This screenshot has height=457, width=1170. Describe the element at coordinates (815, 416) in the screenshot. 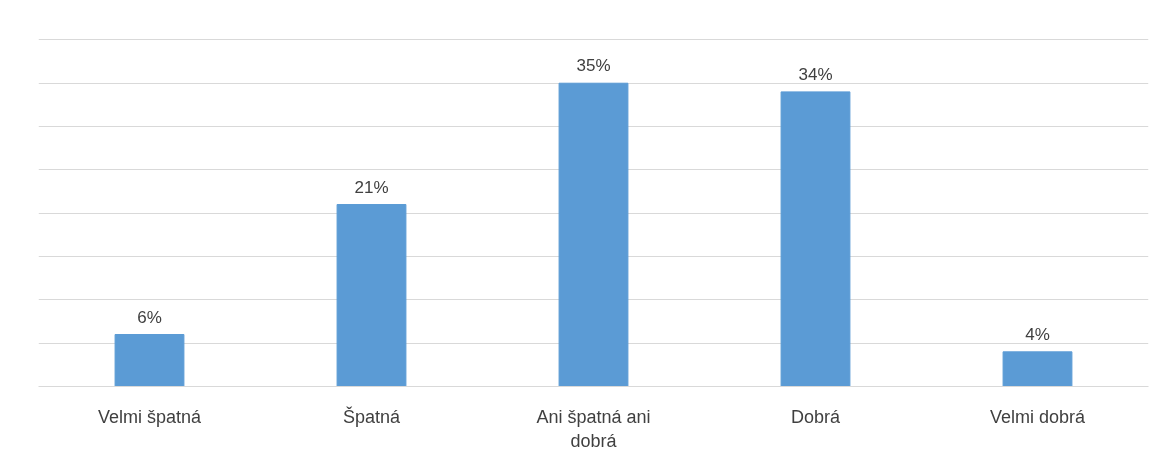

I see `x-tick-label: Dobrá` at that location.